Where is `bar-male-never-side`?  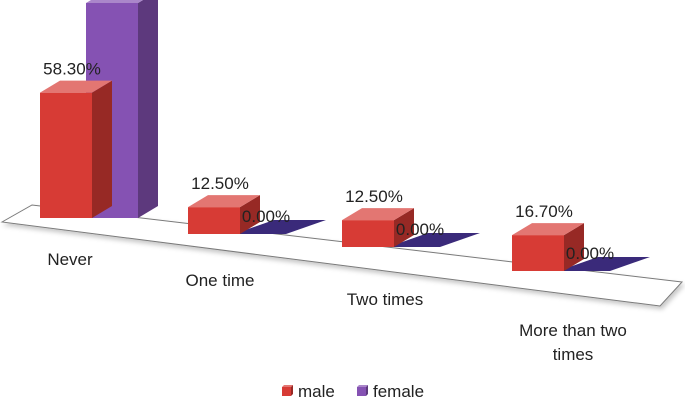 bar-male-never-side is located at coordinates (102, 149).